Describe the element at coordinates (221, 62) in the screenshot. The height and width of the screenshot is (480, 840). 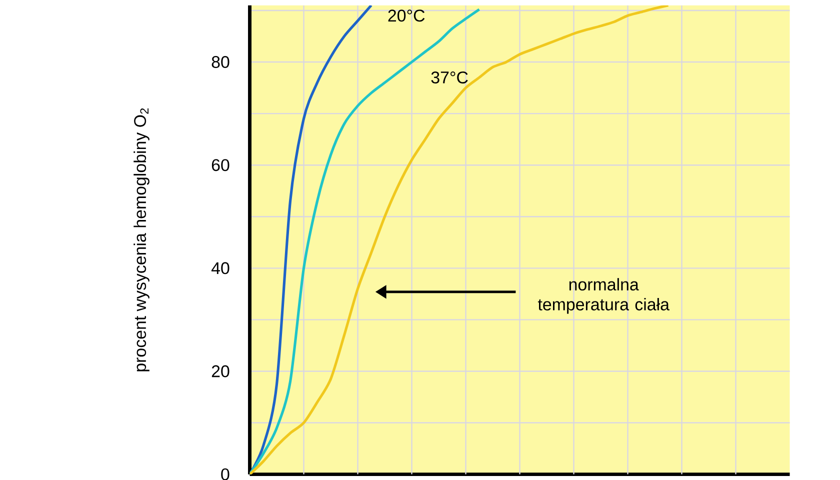
I see `y-tick-label: 80` at that location.